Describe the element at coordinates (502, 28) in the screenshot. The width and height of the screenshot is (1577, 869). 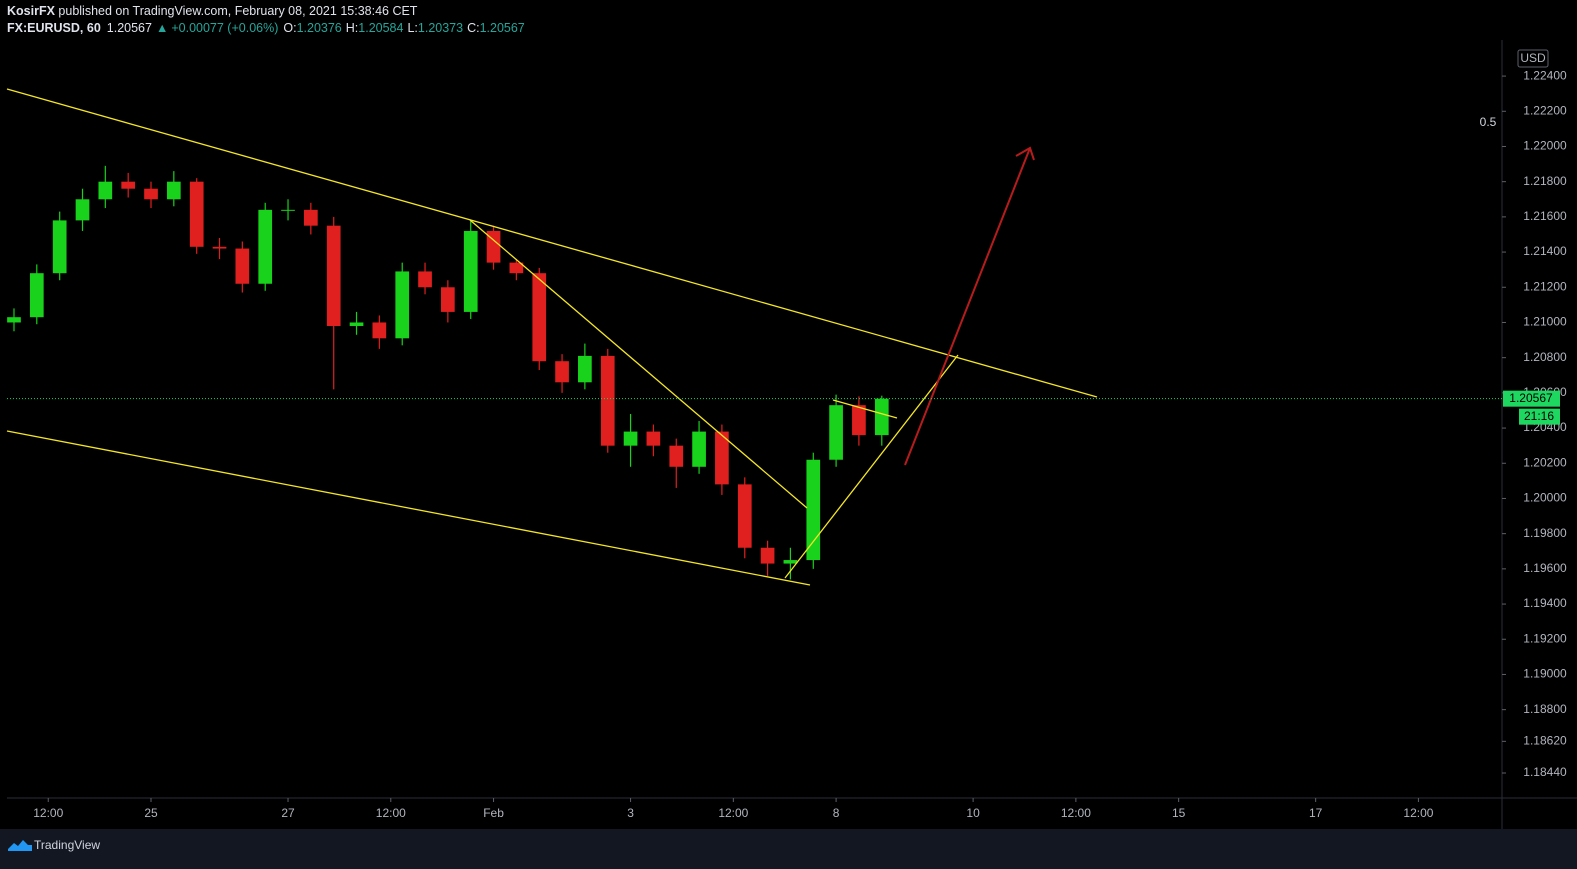
I see `ohlc-value: 1.20567` at that location.